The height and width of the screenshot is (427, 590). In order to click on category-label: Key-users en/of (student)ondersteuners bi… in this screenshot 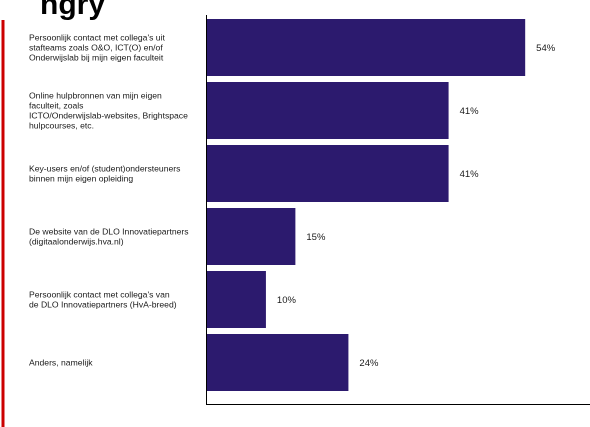, I will do `click(104, 174)`.